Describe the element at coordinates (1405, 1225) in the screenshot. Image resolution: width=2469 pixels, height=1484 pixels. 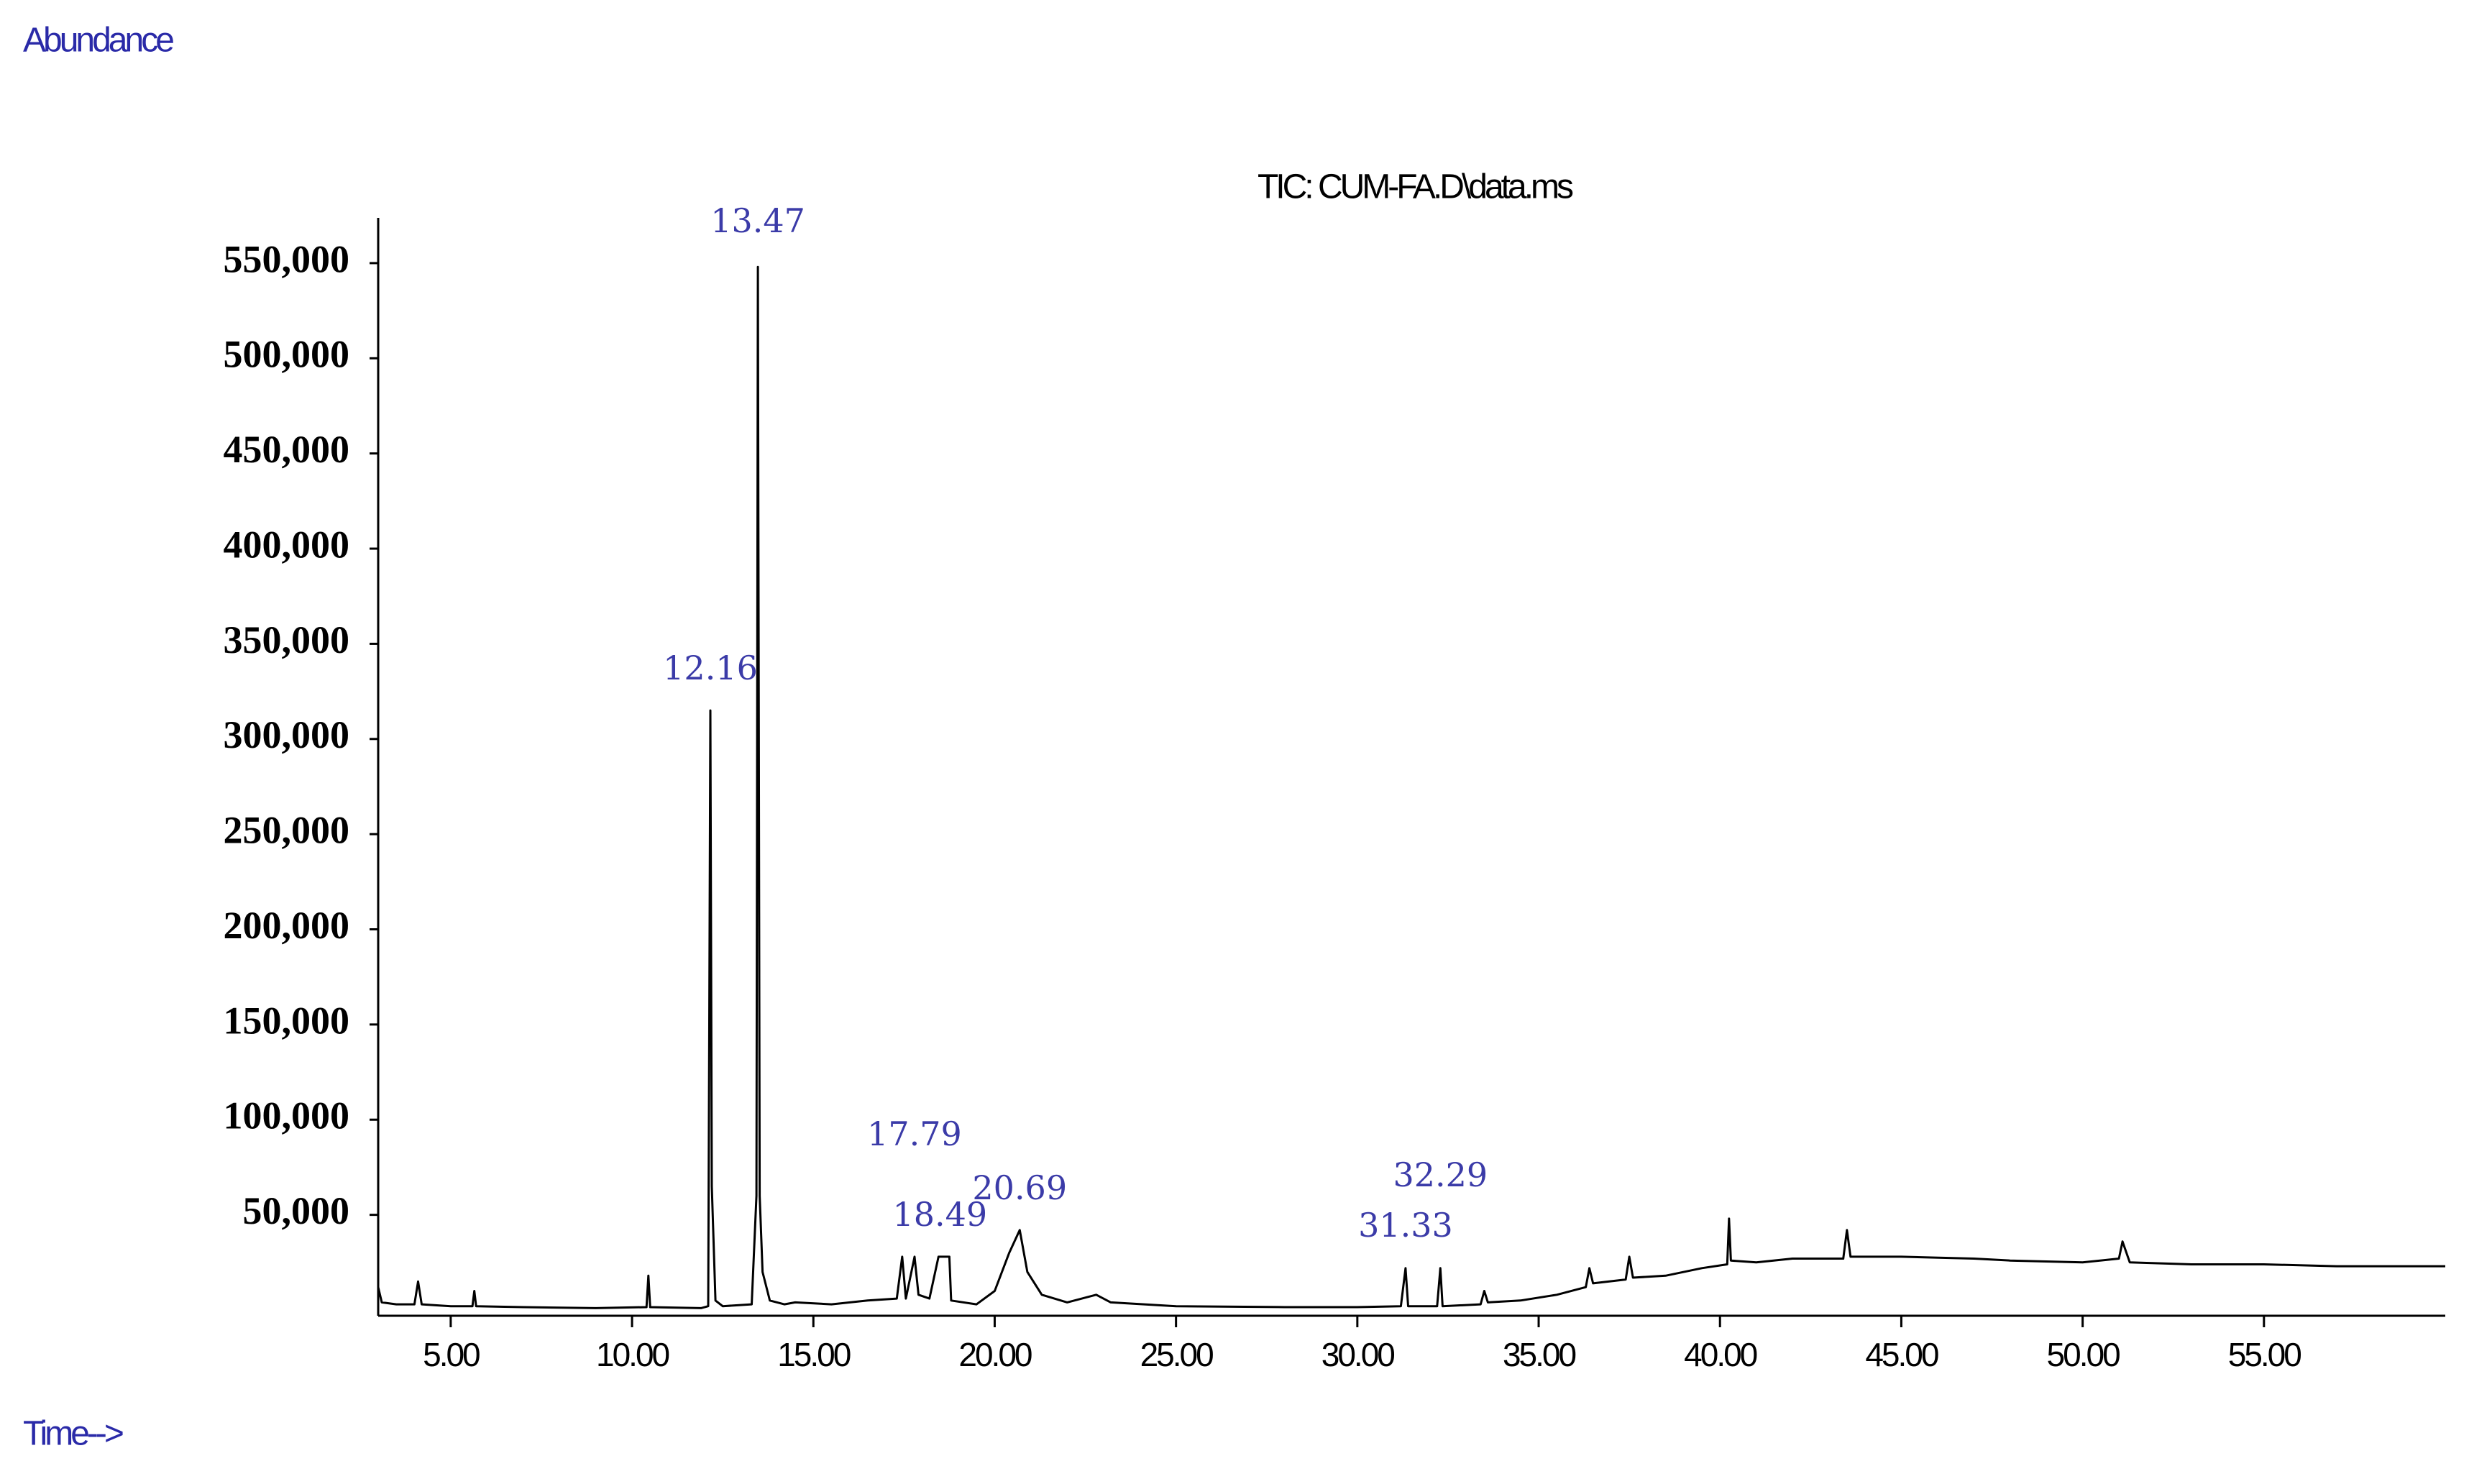
I see `peak-label: 31.33` at that location.